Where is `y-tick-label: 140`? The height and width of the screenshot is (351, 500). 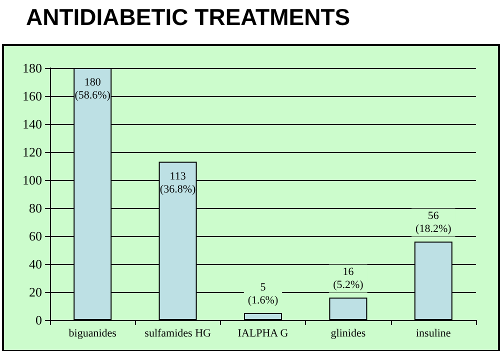
y-tick-label: 140 is located at coordinates (32, 124).